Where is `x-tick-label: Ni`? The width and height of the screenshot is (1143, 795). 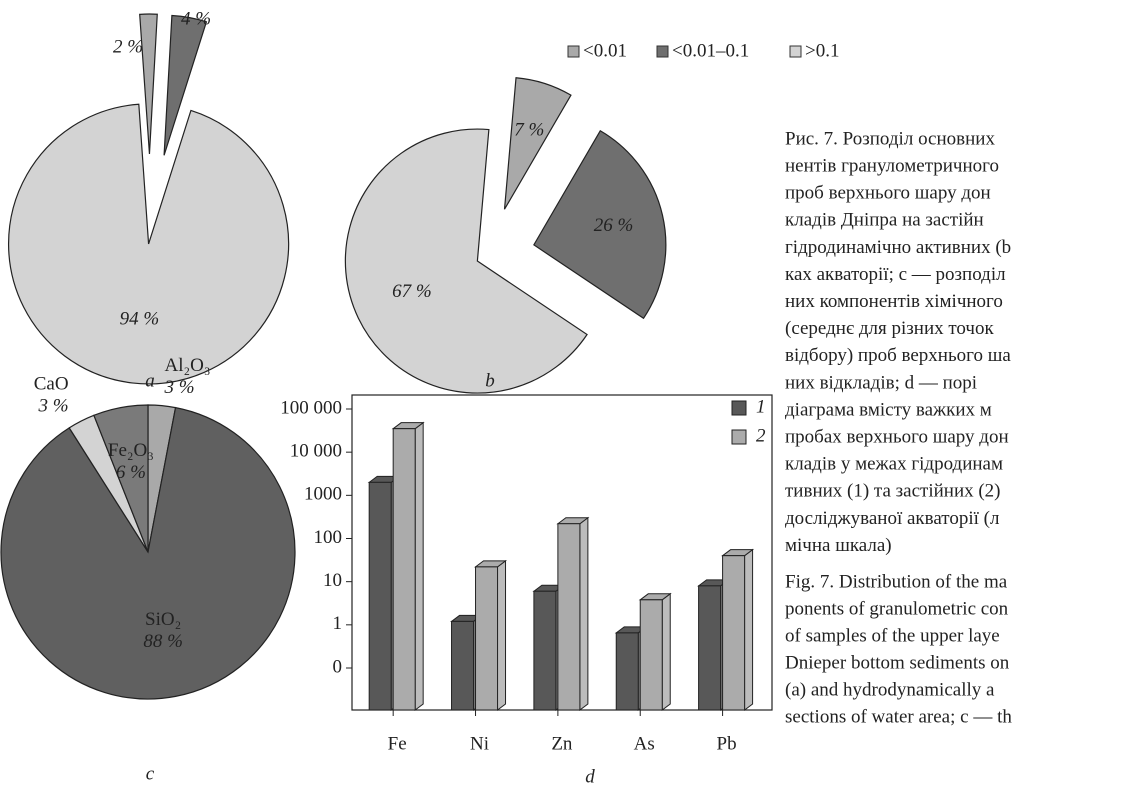 x-tick-label: Ni is located at coordinates (479, 743).